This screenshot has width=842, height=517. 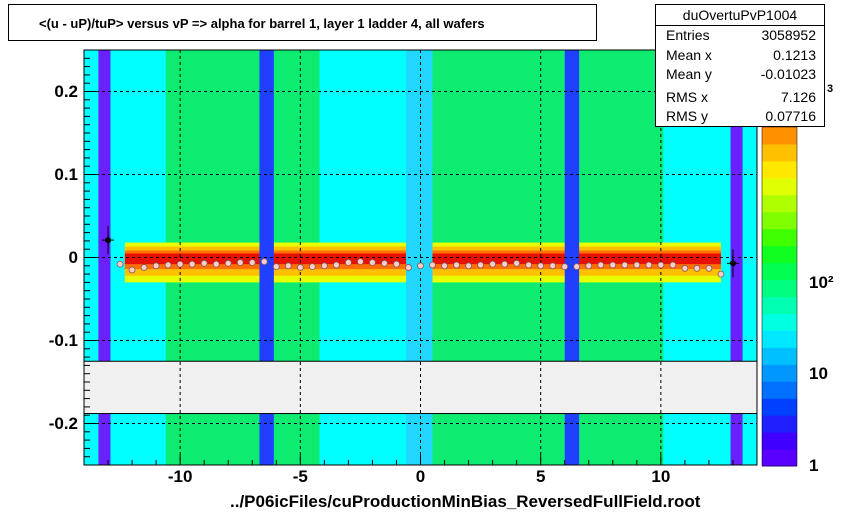 What do you see at coordinates (740, 15) in the screenshot?
I see `stats-histogram-name: duOvertuPvP1004` at bounding box center [740, 15].